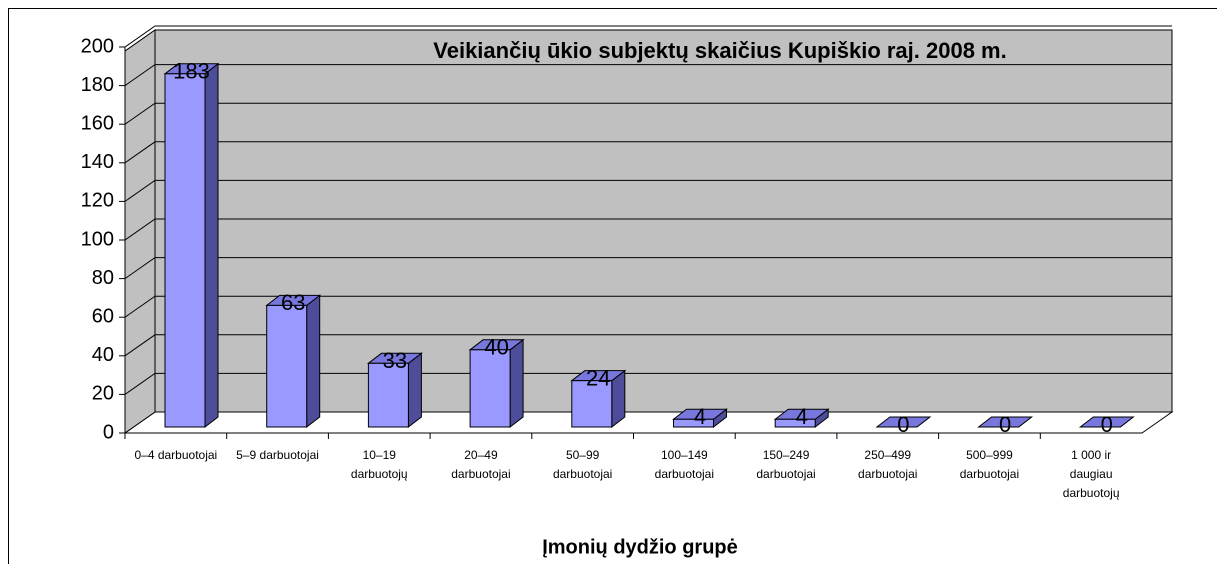 The image size is (1217, 569). I want to click on x-tick-label: 0–4 darbuotojai, so click(175, 455).